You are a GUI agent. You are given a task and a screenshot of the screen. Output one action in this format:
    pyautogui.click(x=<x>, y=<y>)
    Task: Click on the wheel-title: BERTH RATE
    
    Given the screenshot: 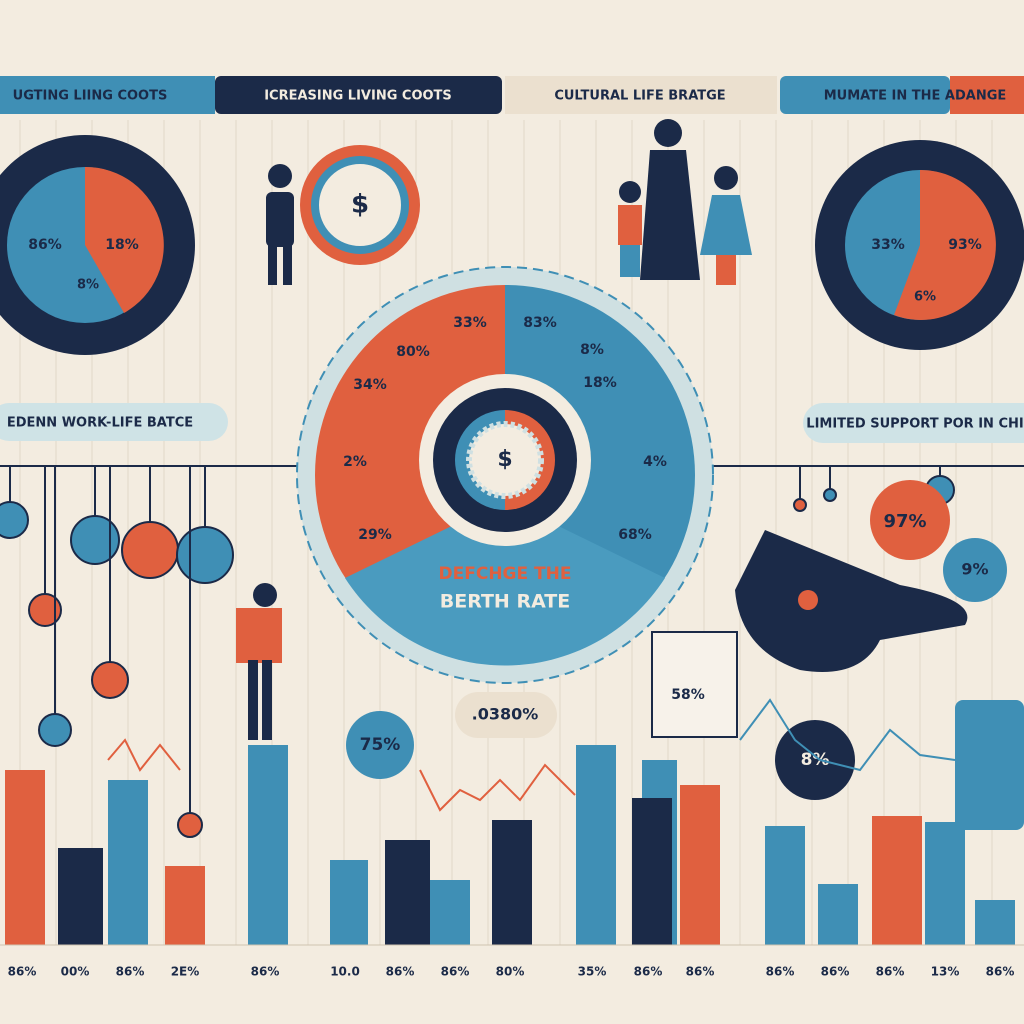 What is the action you would take?
    pyautogui.click(x=505, y=602)
    